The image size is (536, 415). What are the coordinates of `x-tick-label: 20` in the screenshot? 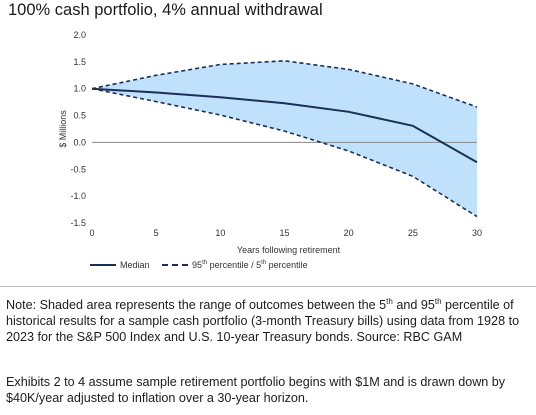 It's located at (349, 233).